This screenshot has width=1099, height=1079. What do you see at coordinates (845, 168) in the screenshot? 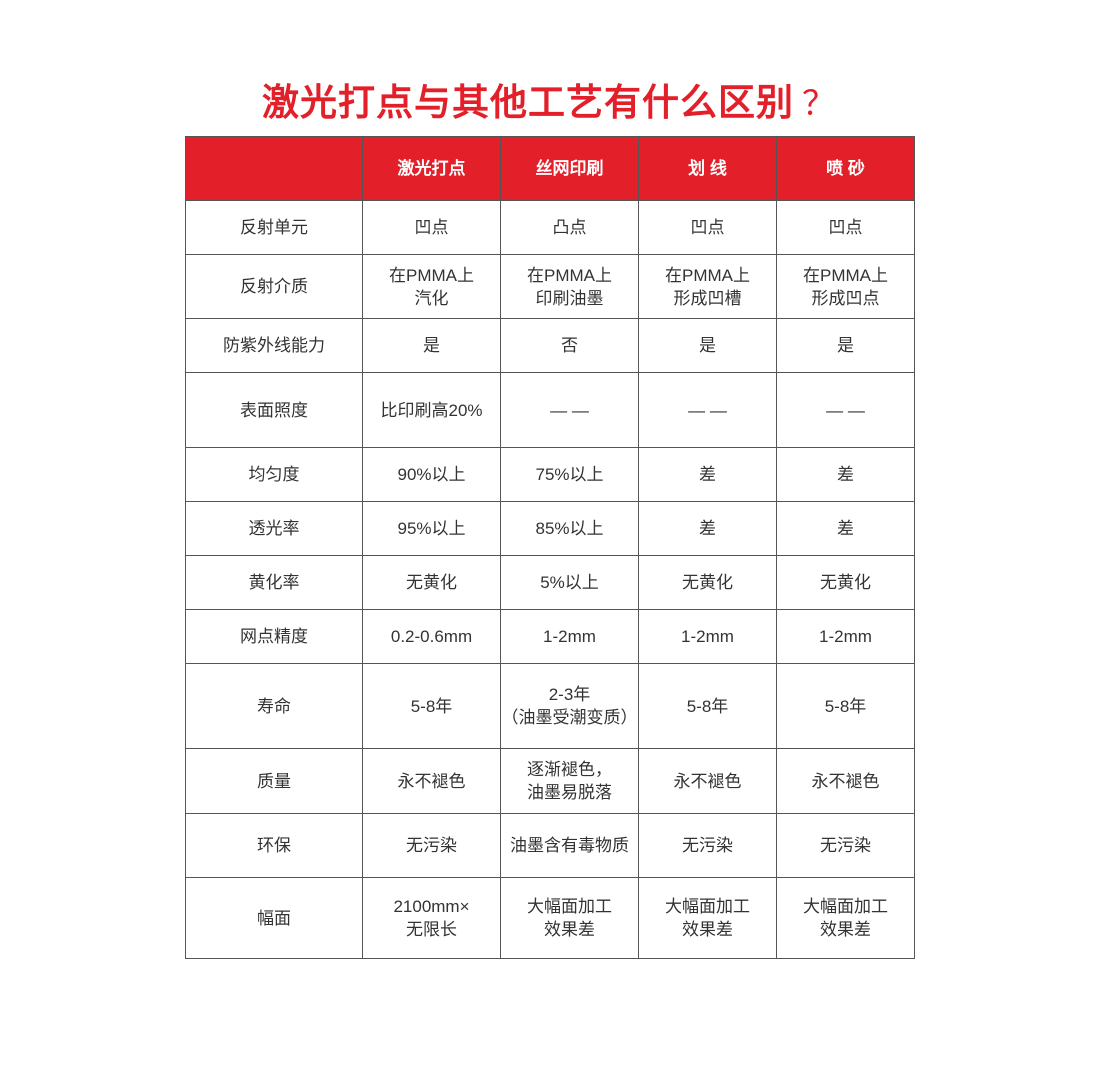
I see `header-cell: 喷 砂` at bounding box center [845, 168].